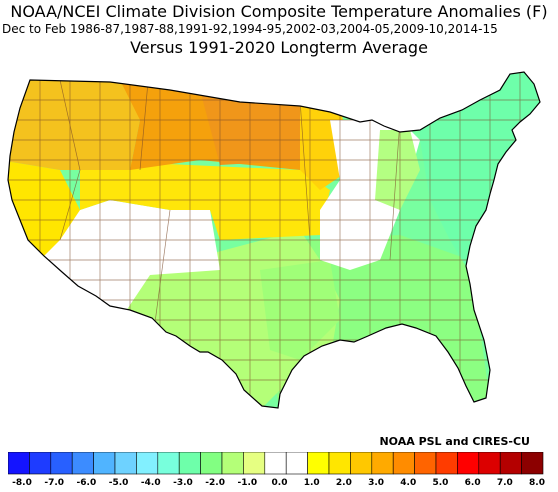  What do you see at coordinates (440, 483) in the screenshot?
I see `colorbar-label: 5.0` at bounding box center [440, 483].